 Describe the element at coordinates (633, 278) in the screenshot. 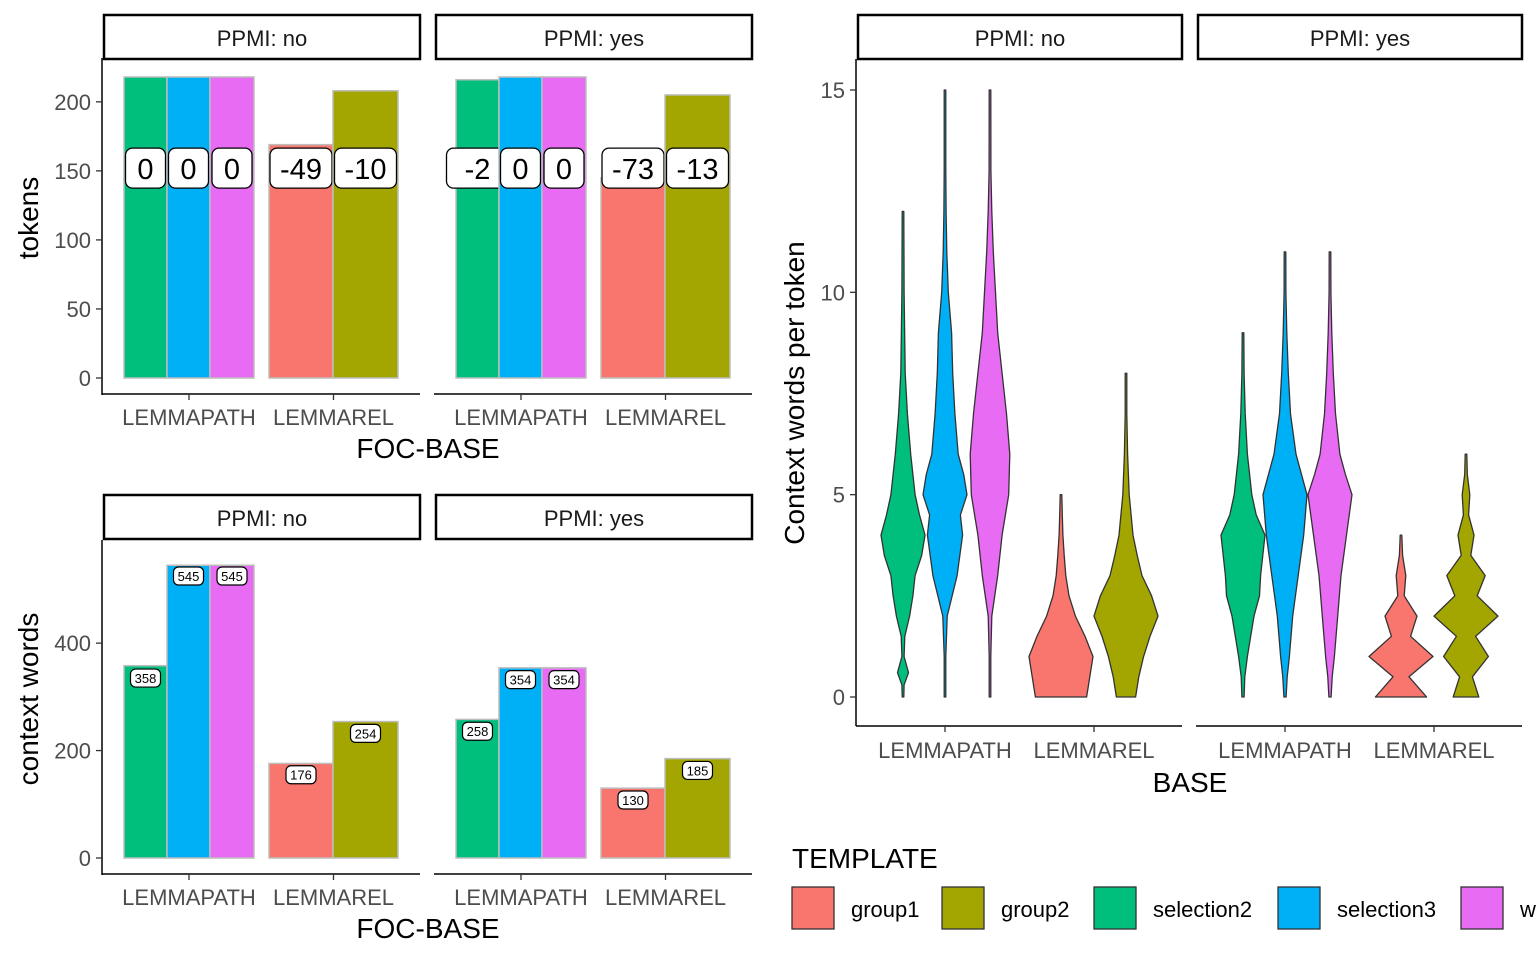

I see `bar-group1` at that location.